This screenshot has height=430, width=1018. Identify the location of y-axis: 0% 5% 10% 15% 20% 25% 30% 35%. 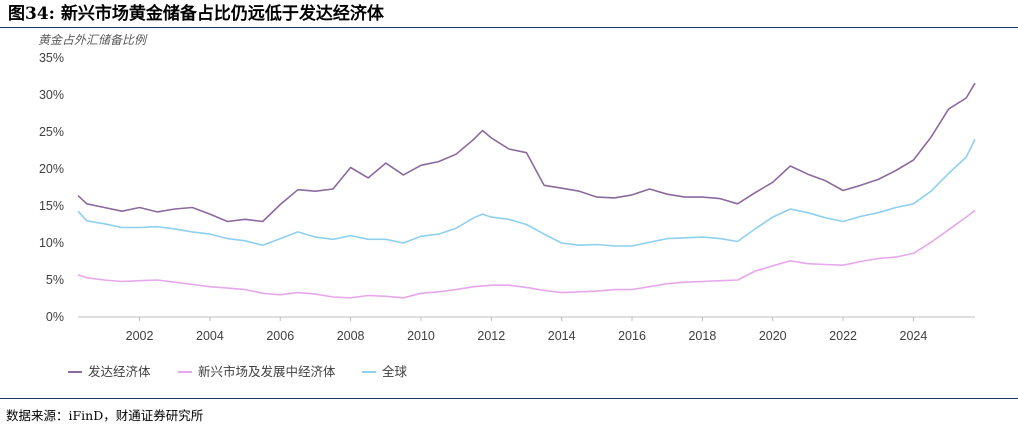
(51, 187).